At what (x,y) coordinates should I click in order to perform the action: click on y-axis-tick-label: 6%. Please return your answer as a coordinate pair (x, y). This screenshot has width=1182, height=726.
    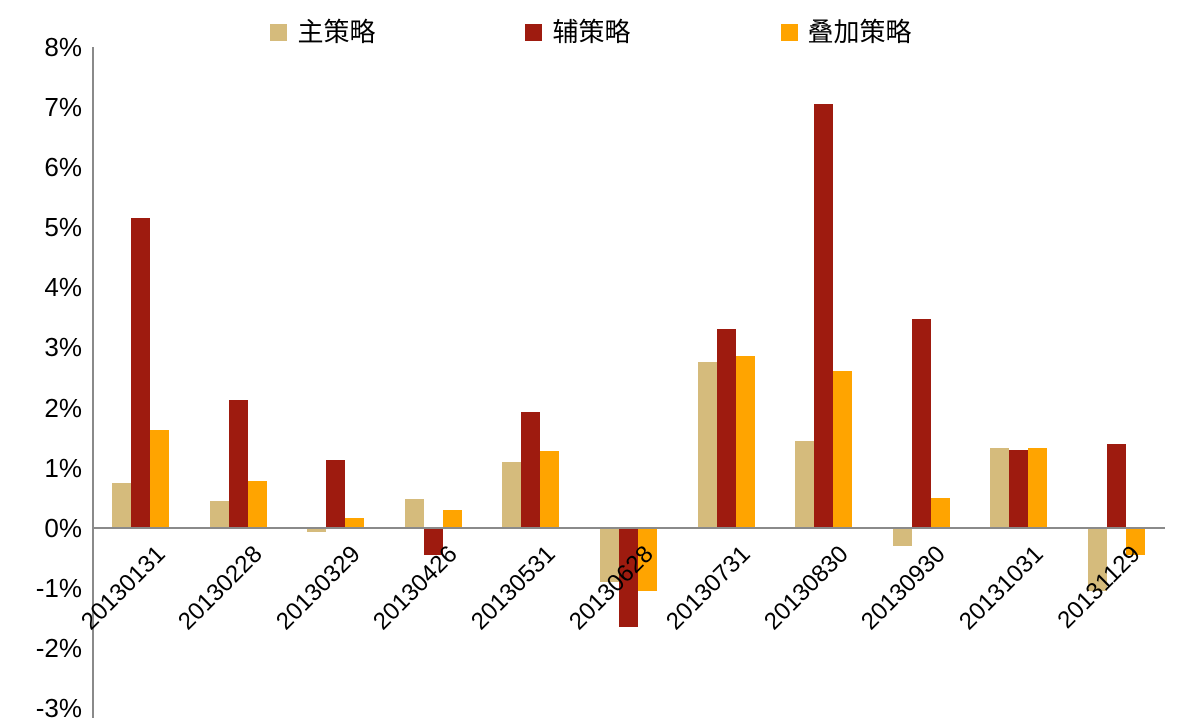
    Looking at the image, I should click on (63, 167).